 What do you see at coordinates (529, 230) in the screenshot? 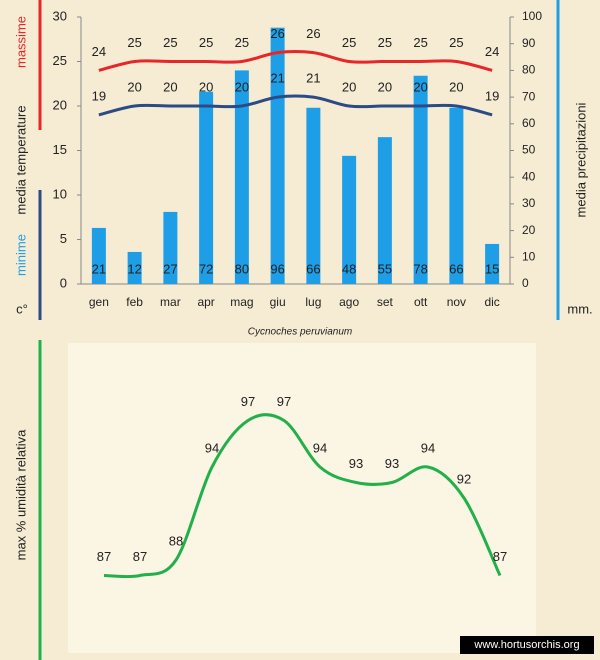
I see `y2-tick-label: 20` at bounding box center [529, 230].